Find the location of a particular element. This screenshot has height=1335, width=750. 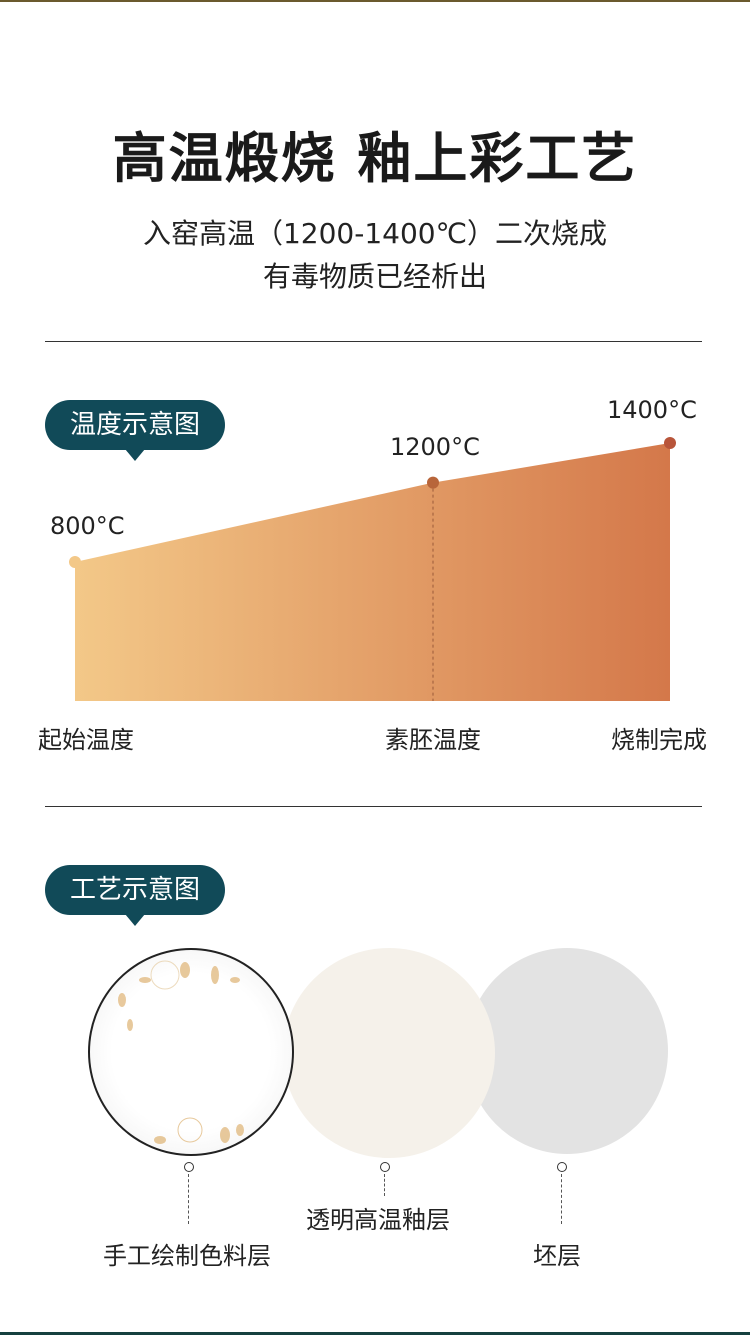

data-label: 1400°C is located at coordinates (652, 410).